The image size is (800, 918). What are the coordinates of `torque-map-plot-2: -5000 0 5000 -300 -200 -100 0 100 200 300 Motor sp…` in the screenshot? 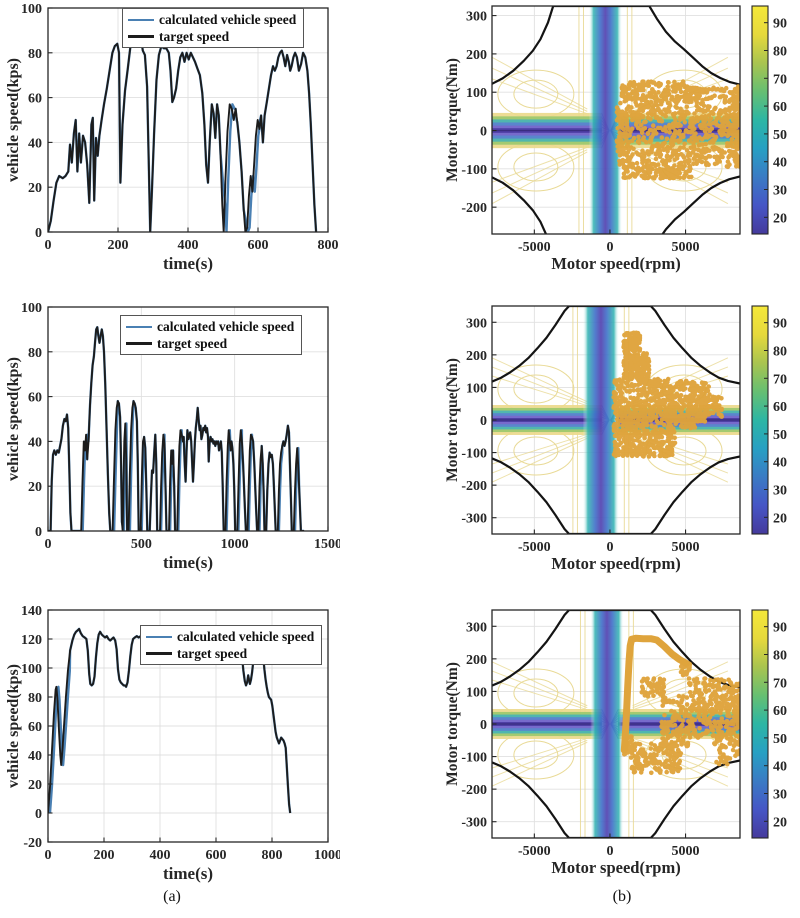 It's located at (622, 438).